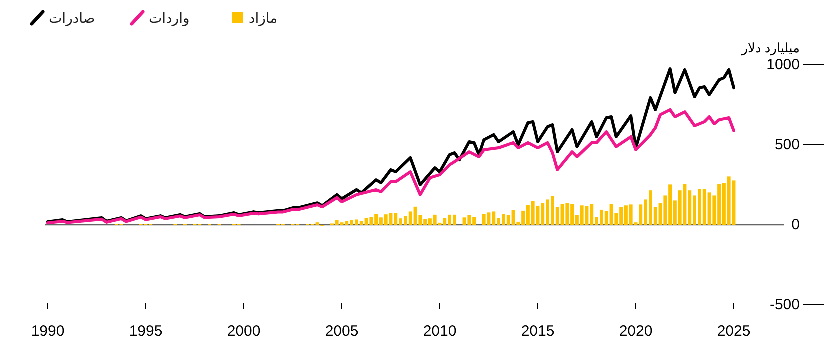  Describe the element at coordinates (244, 331) in the screenshot. I see `x-tick-label: 2000` at that location.